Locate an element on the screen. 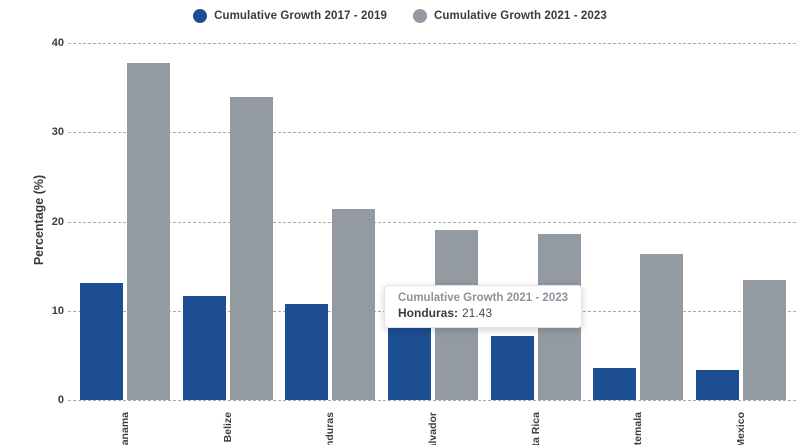 The height and width of the screenshot is (445, 800). x-tick-label-belize: Belize is located at coordinates (227, 427).